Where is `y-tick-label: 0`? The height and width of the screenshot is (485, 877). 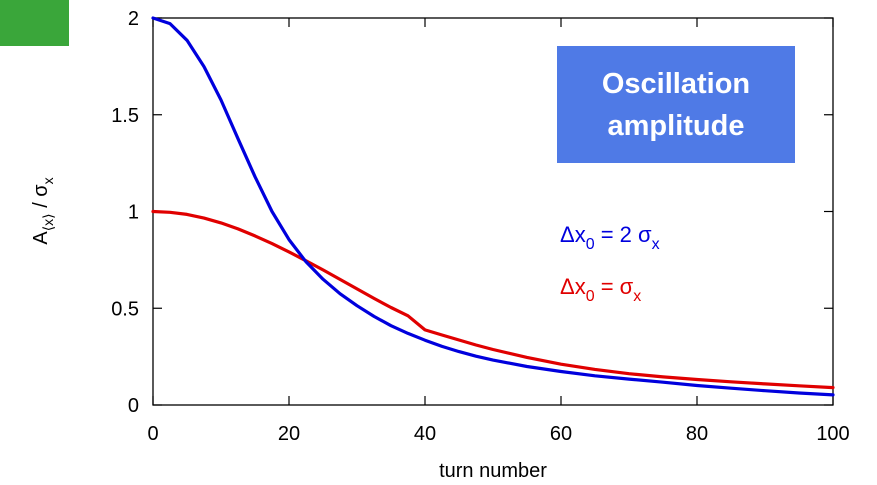
y-tick-label: 0 is located at coordinates (133, 406).